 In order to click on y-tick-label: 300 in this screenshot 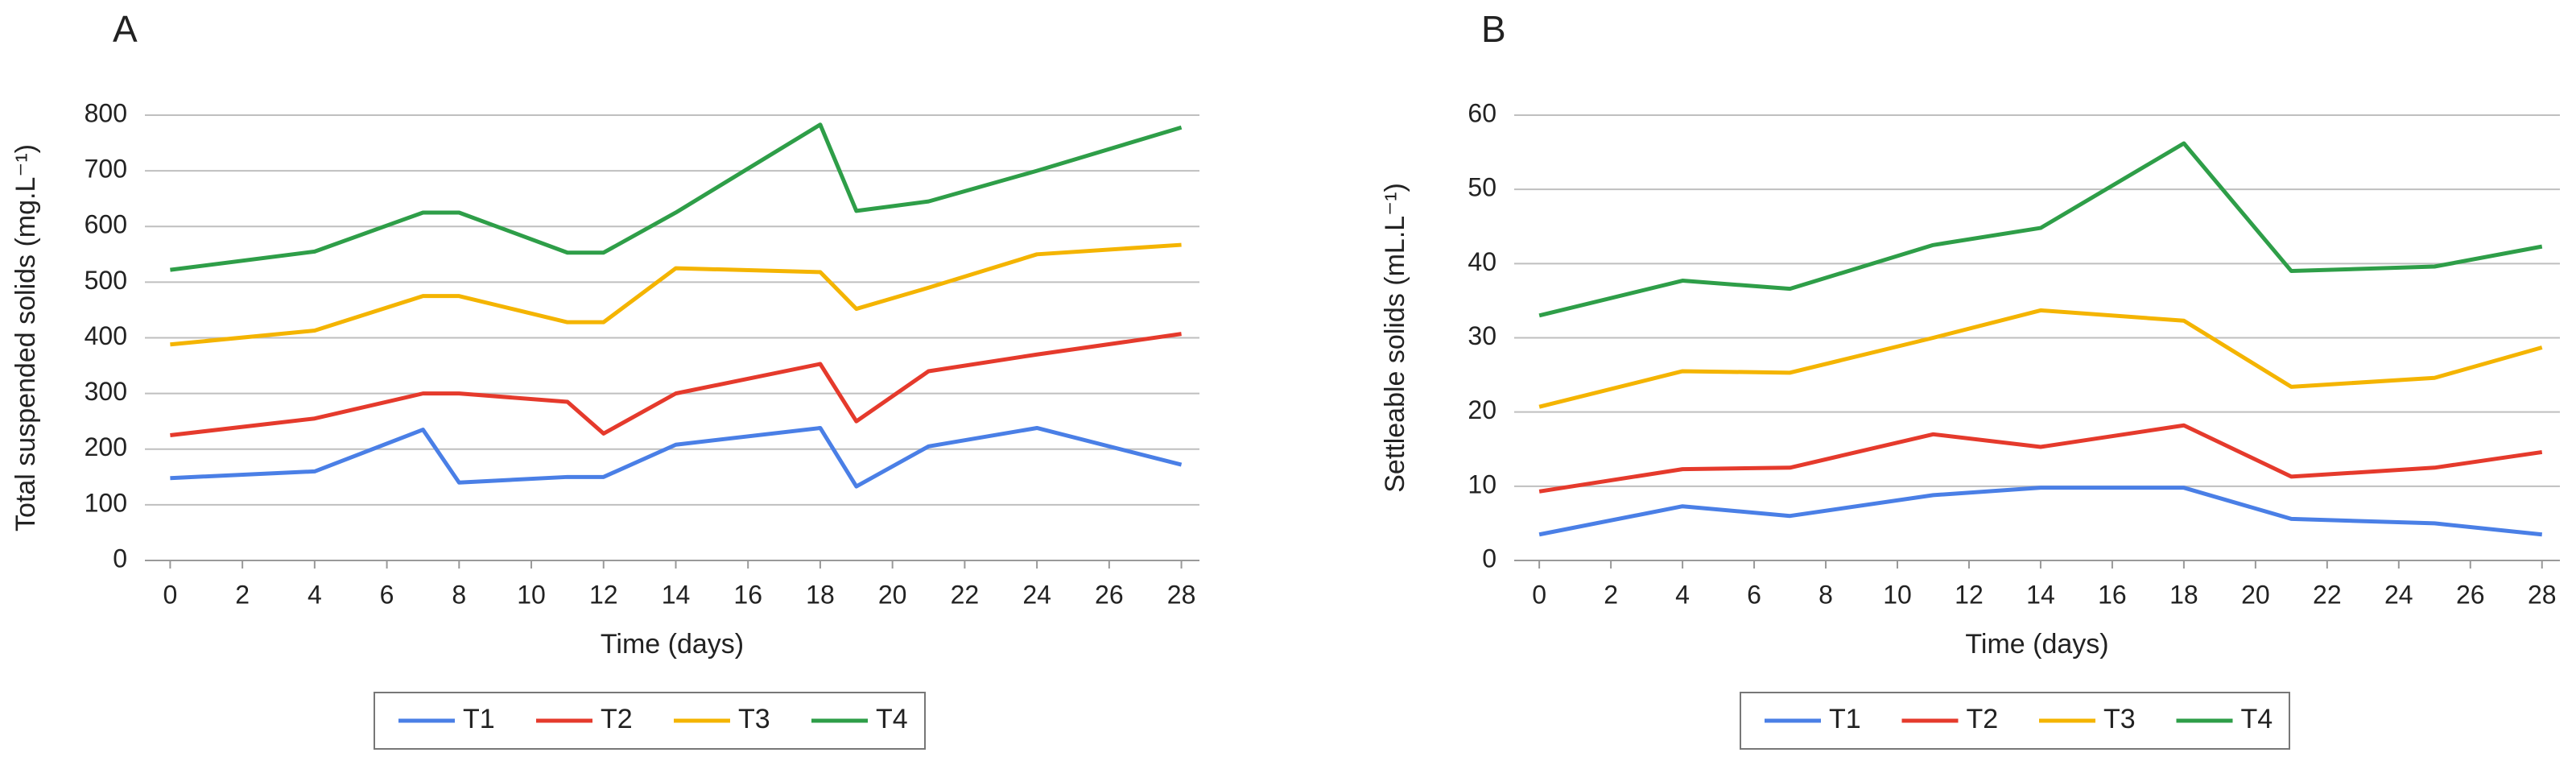, I will do `click(106, 391)`.